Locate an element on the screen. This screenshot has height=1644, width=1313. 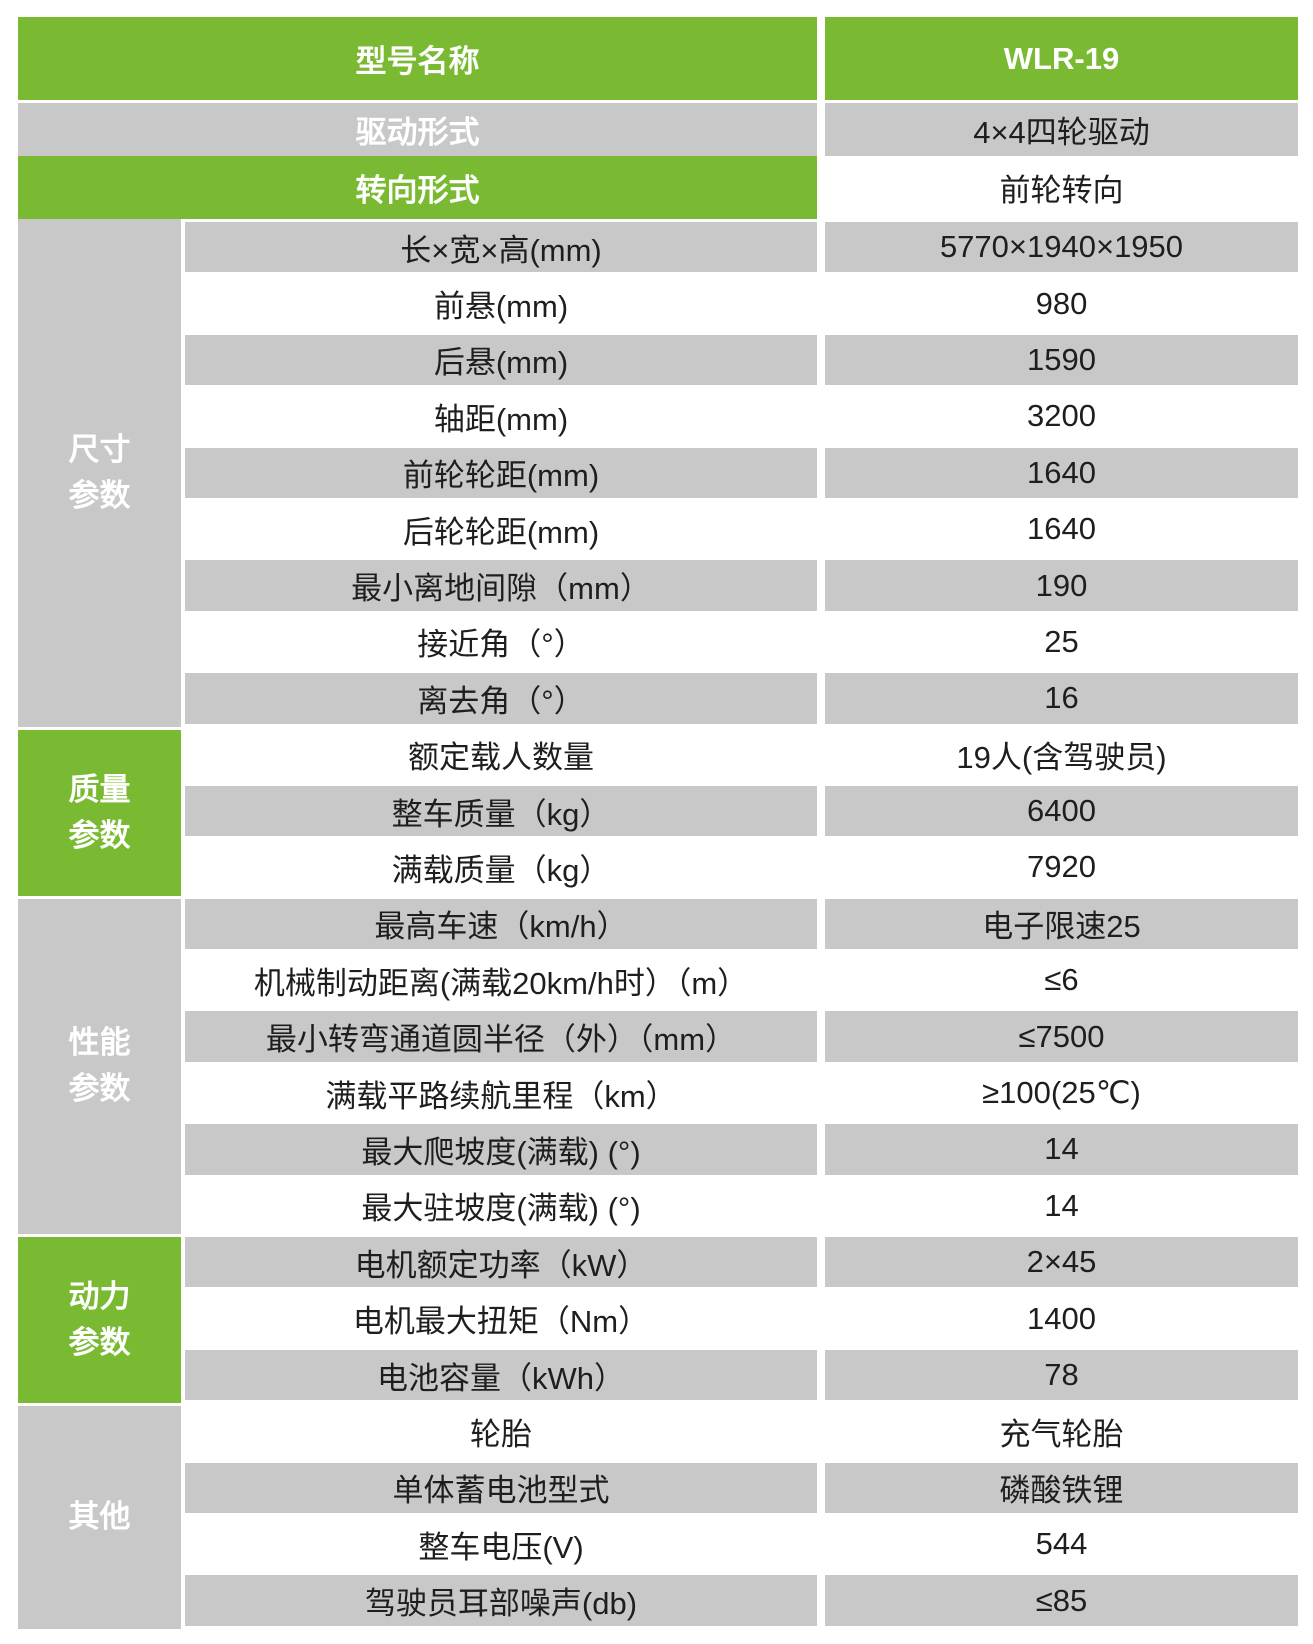
spec-label: 离去角（°） is located at coordinates (501, 698).